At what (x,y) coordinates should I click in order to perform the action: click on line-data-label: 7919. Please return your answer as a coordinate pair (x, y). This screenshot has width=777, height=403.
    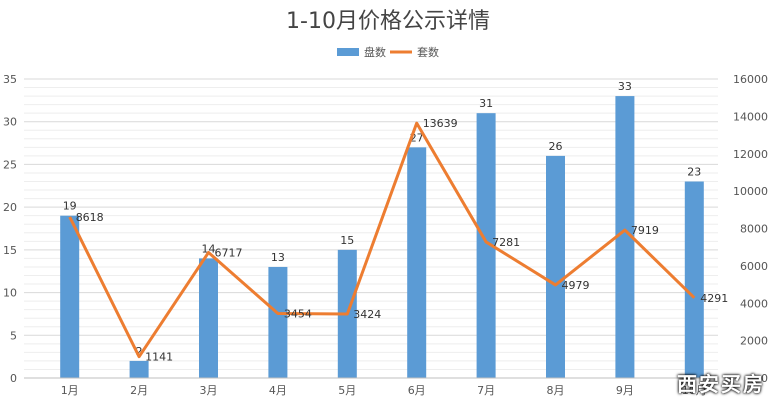
    Looking at the image, I should click on (645, 230).